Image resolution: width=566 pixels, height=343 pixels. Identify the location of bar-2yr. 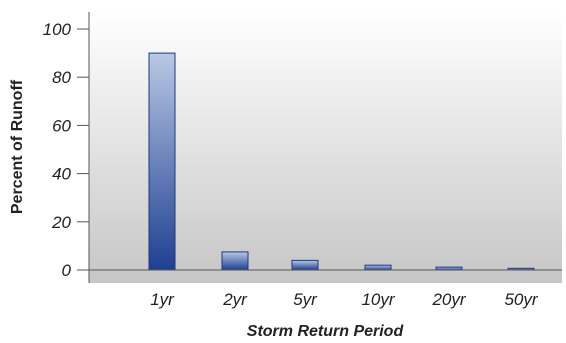
(235, 261).